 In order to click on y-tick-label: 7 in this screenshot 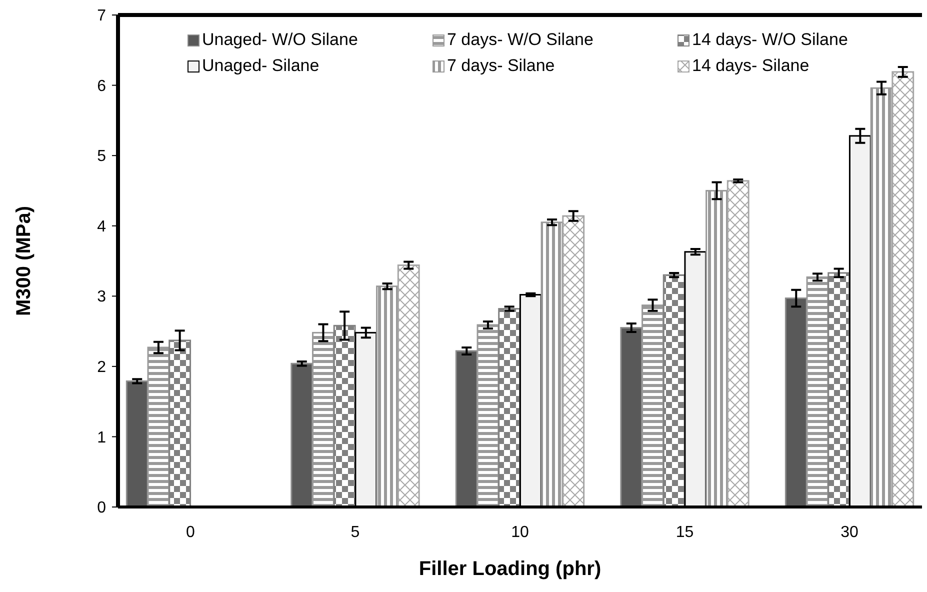, I will do `click(101, 16)`.